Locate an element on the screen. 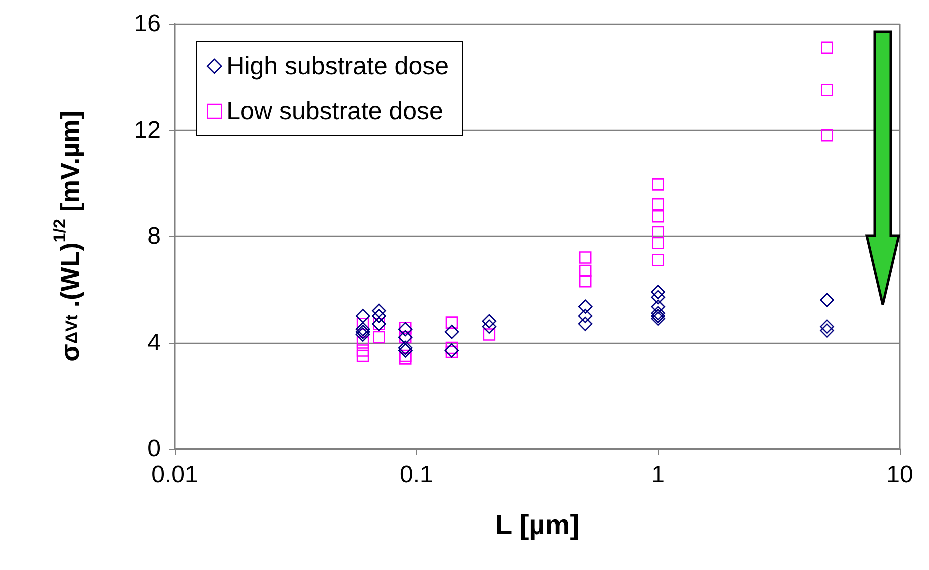 This screenshot has width=929, height=570. y-tick-label: 0 is located at coordinates (154, 449).